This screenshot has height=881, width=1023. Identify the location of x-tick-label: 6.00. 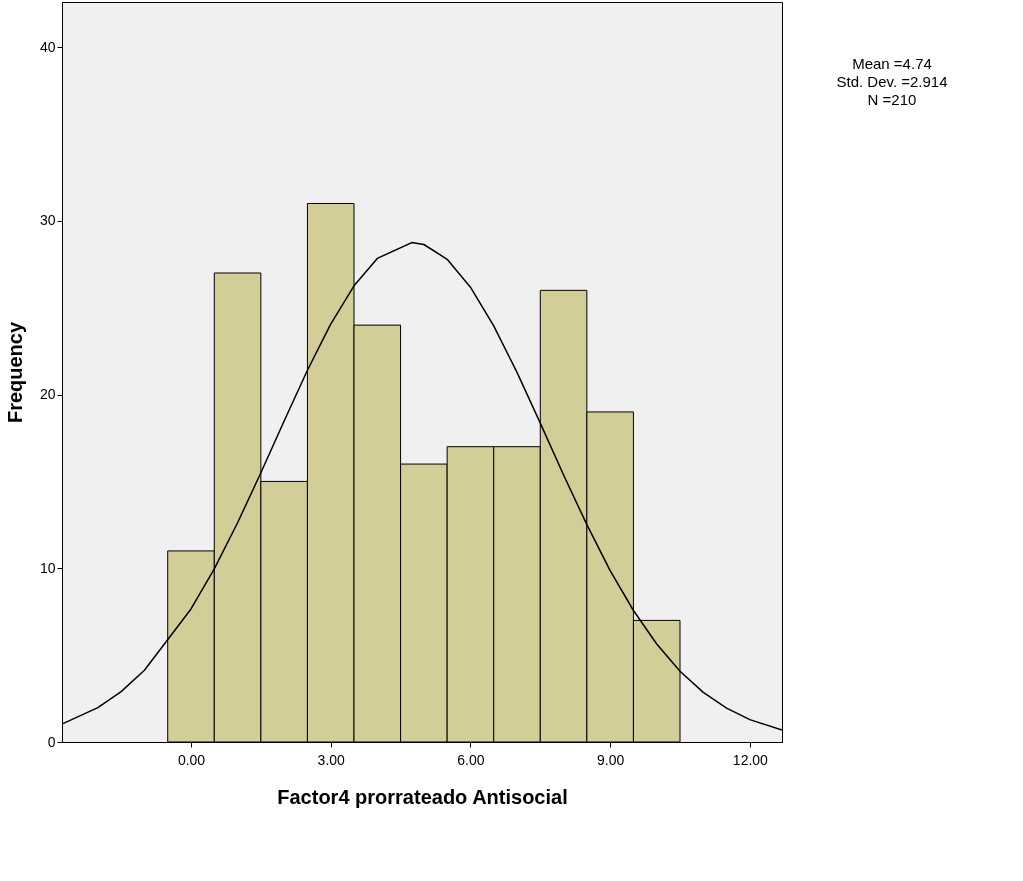
(471, 759).